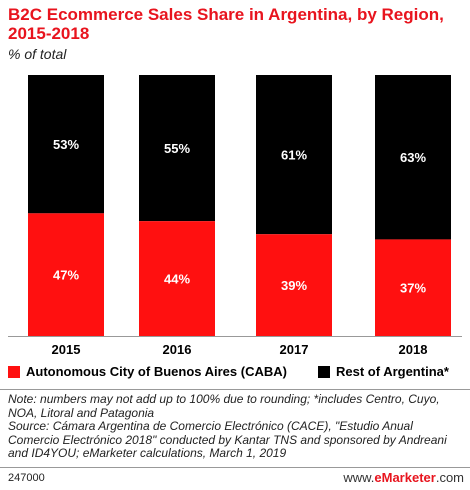  I want to click on data-label-rest-2015: 53%, so click(66, 144).